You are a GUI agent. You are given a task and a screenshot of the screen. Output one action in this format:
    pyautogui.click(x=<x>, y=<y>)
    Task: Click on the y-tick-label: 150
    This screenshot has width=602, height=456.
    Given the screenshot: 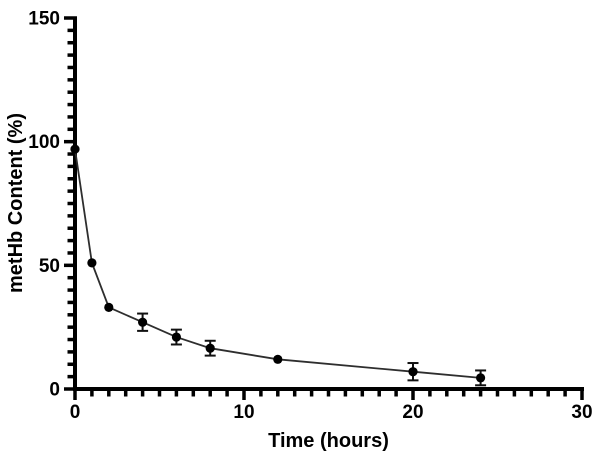 What is the action you would take?
    pyautogui.click(x=44, y=19)
    